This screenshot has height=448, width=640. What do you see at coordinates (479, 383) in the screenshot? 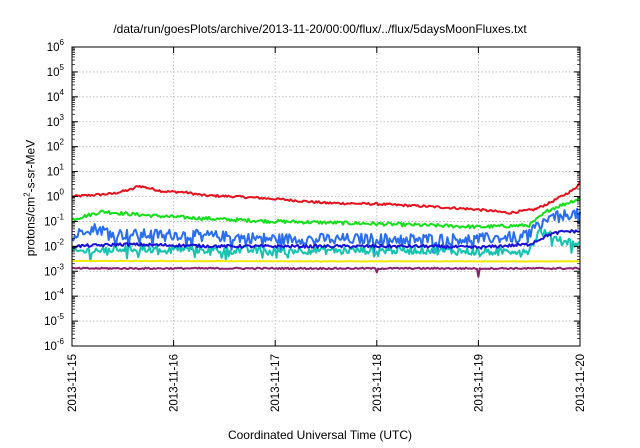
I see `x-tick-label: 2013-11-19` at bounding box center [479, 383].